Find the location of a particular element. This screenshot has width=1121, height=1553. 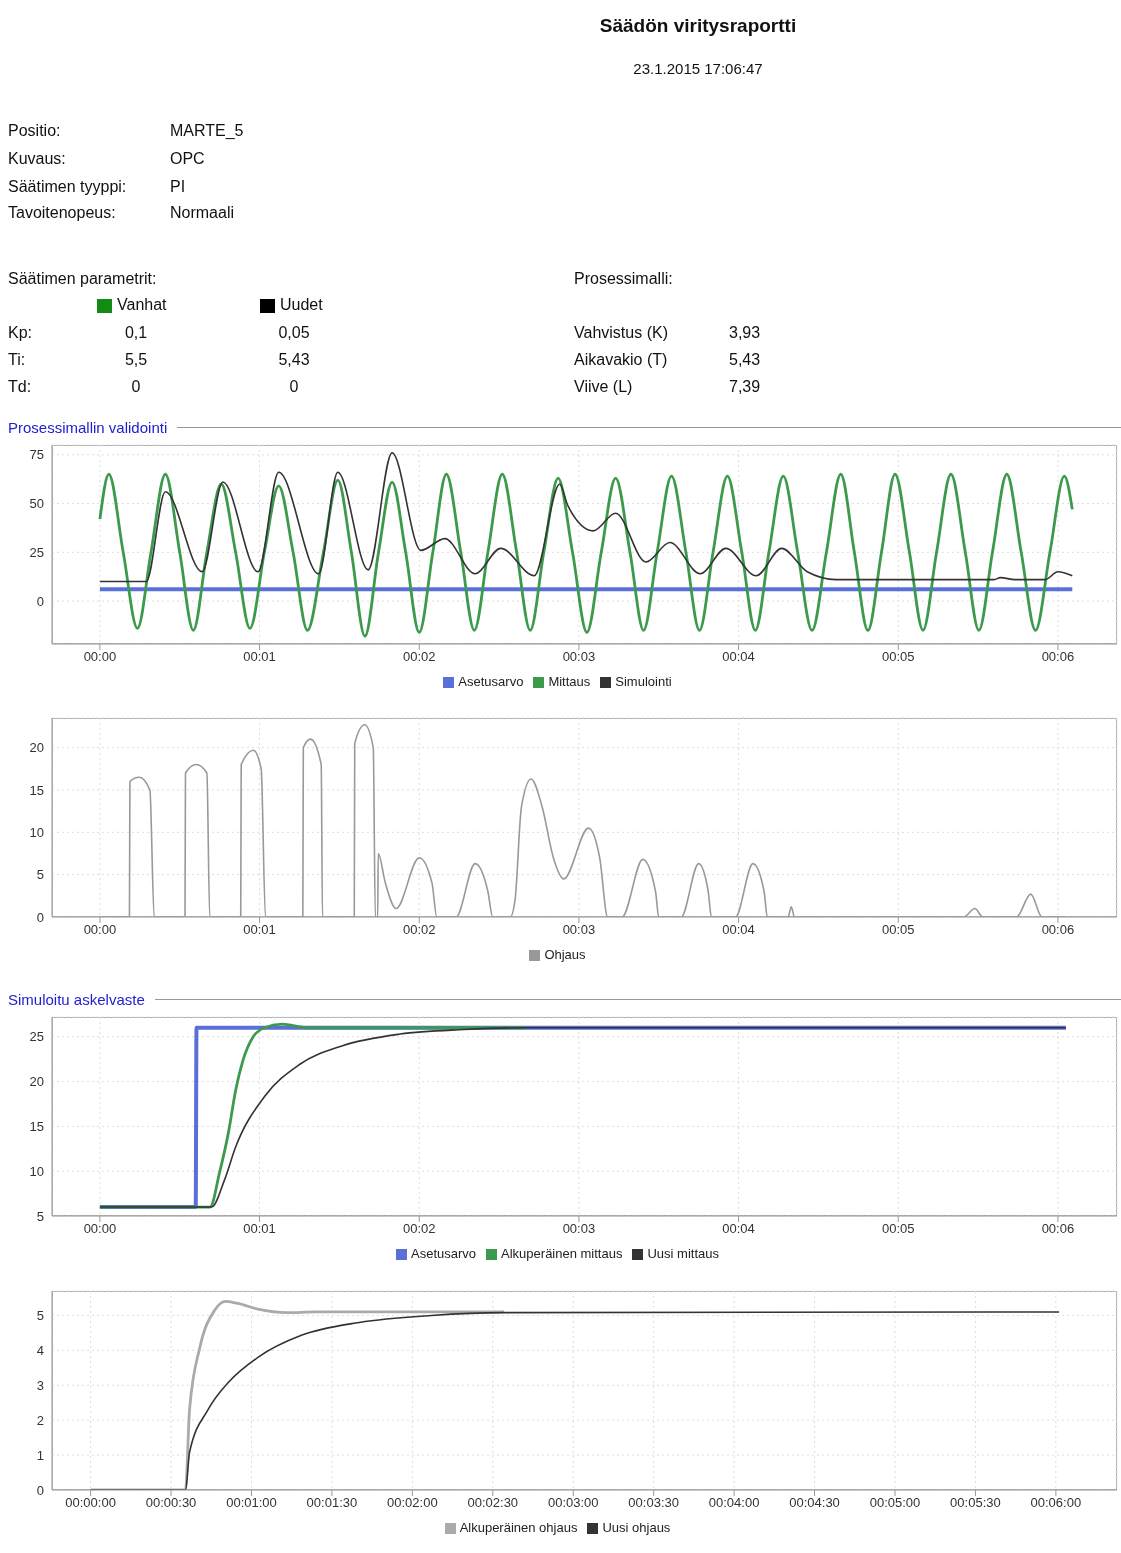

text: Säädön viritysraportti is located at coordinates (698, 26).